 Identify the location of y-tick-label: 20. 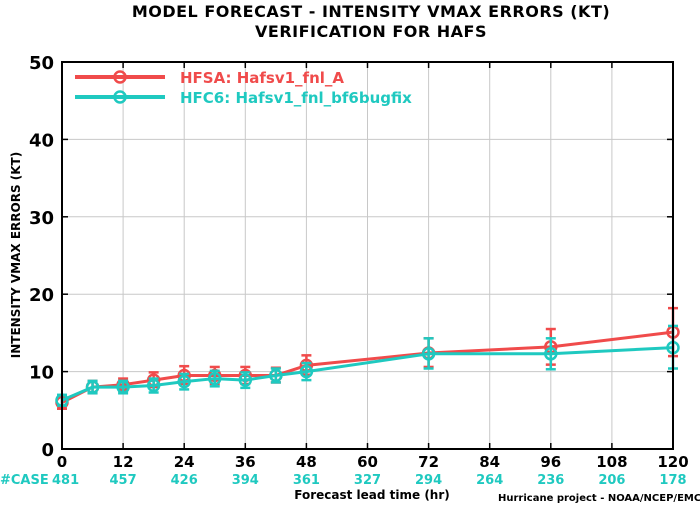
(41, 295).